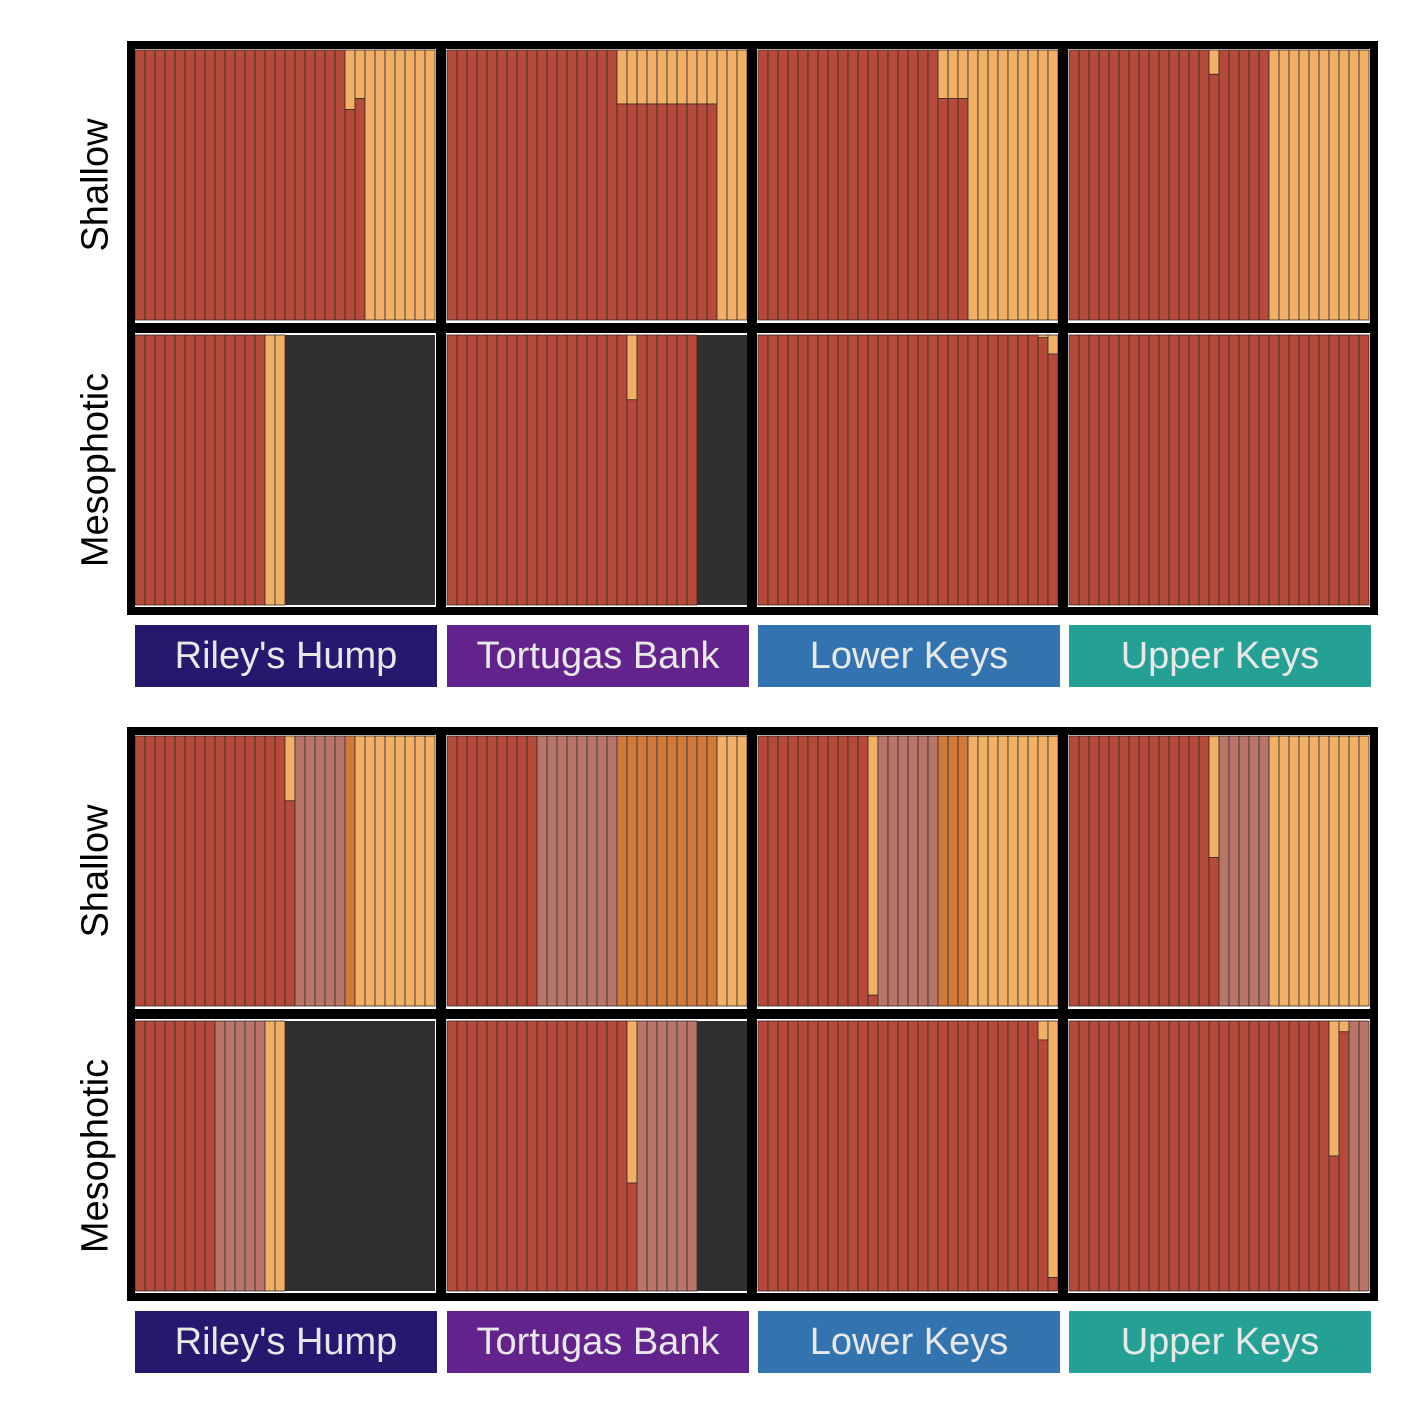 Image resolution: width=1417 pixels, height=1422 pixels. What do you see at coordinates (1220, 1342) in the screenshot?
I see `region-strip-upper-keys: Upper Keys` at bounding box center [1220, 1342].